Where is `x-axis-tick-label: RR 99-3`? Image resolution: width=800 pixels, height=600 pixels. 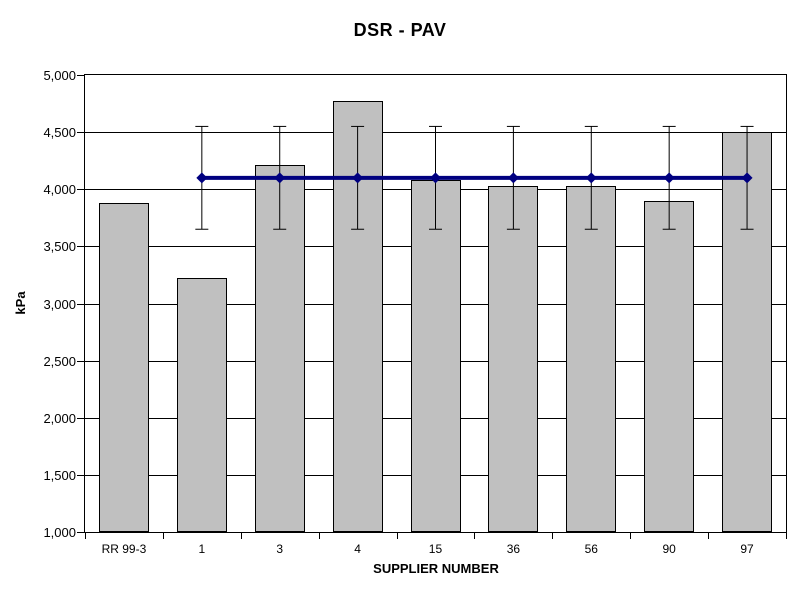
x-axis-tick-label: RR 99-3 is located at coordinates (124, 549).